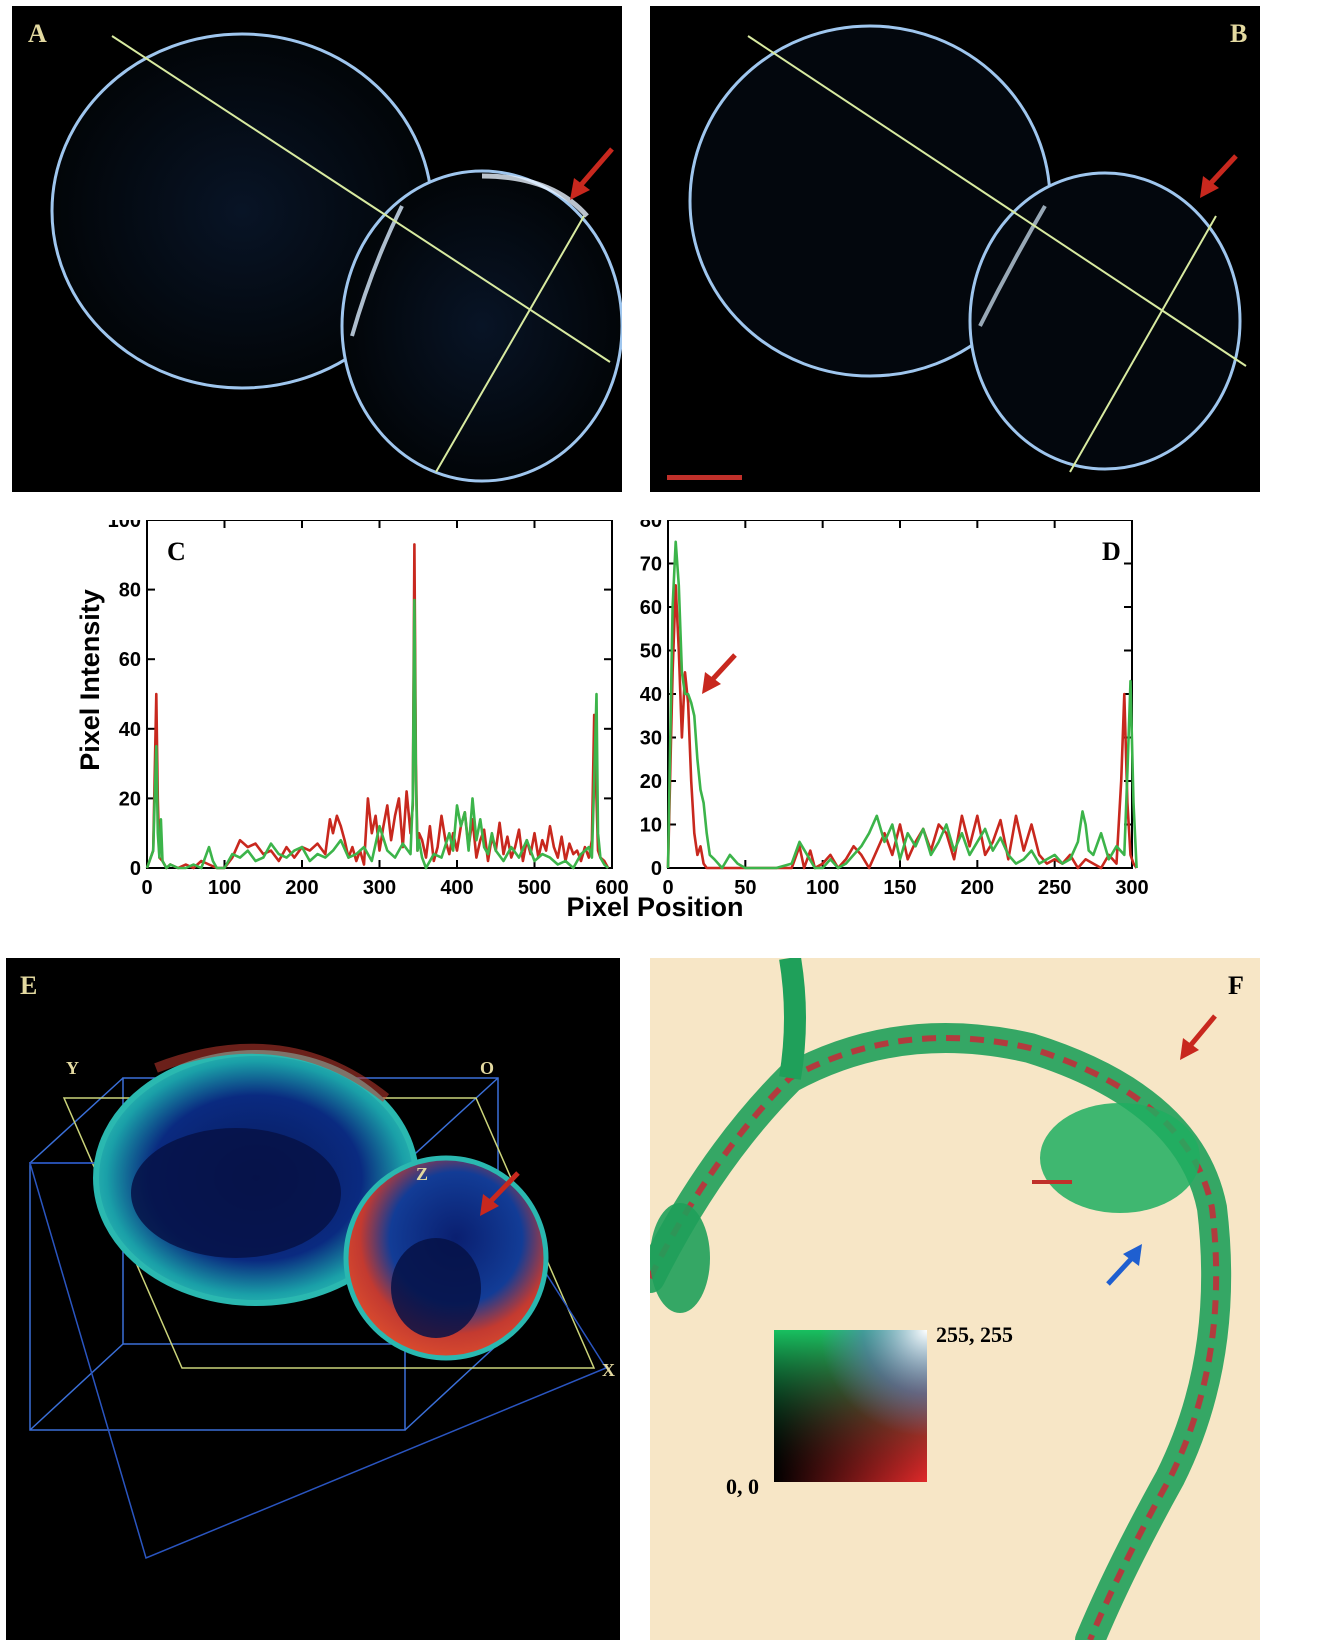 This screenshot has height=1640, width=1322. Describe the element at coordinates (1124, 1265) in the screenshot. I see `arrow-blue` at that location.